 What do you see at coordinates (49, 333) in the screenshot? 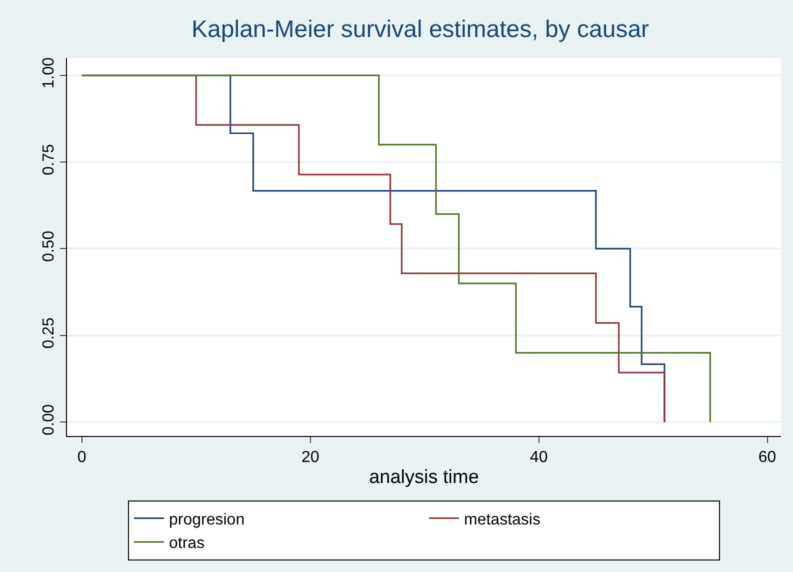
I see `y-tick-label: 0.25` at bounding box center [49, 333].